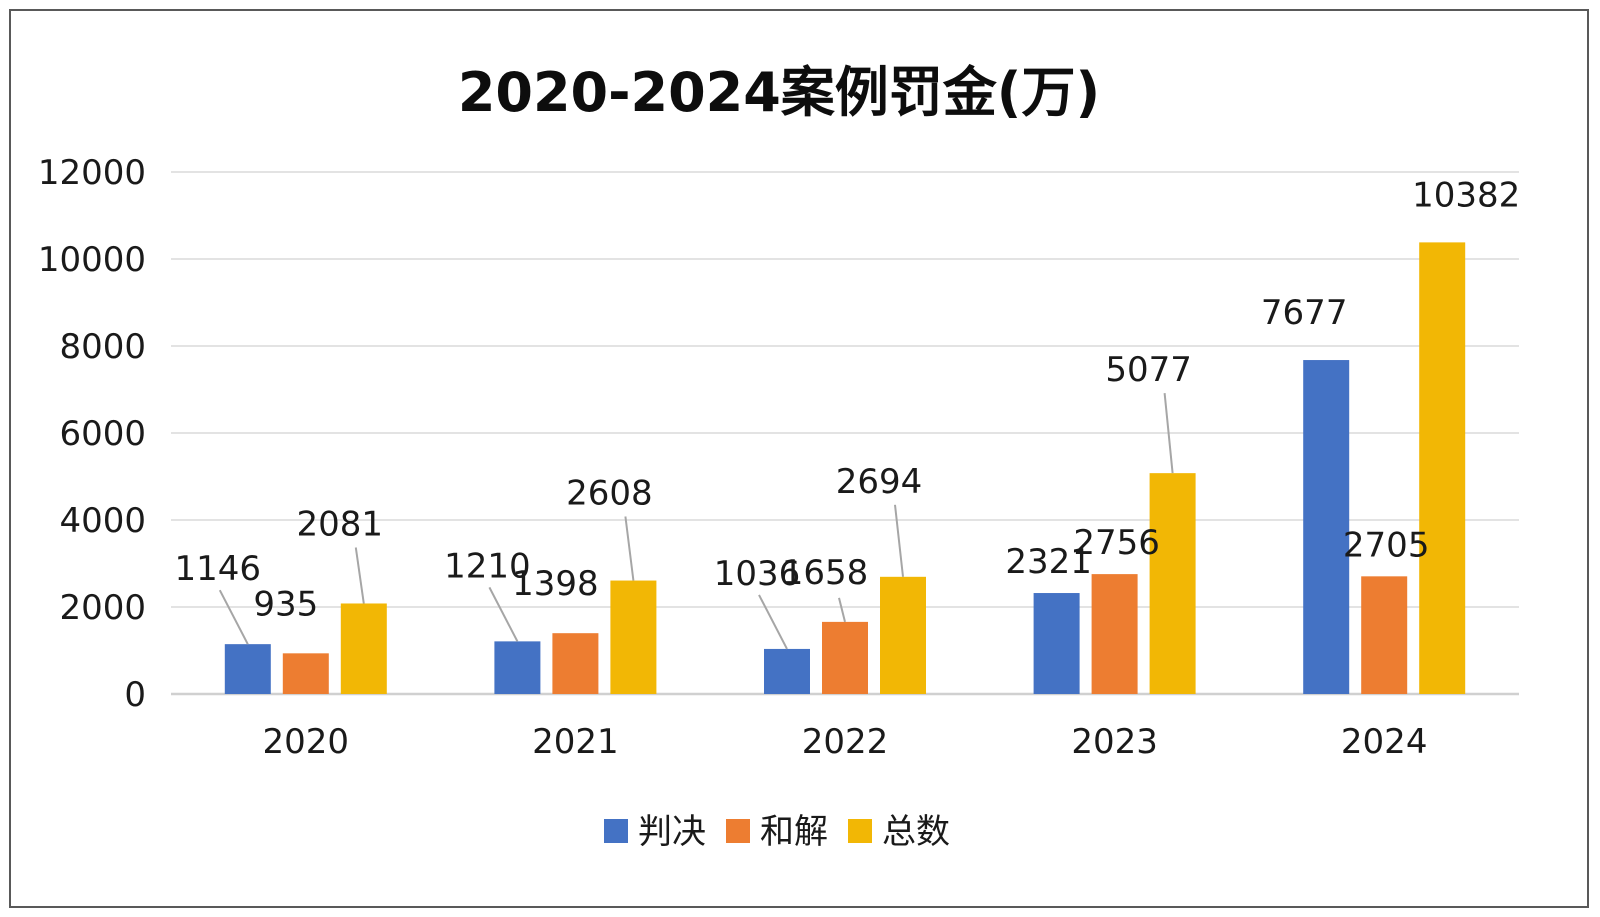  Describe the element at coordinates (102, 347) in the screenshot. I see `y-tick-label: 8000` at that location.